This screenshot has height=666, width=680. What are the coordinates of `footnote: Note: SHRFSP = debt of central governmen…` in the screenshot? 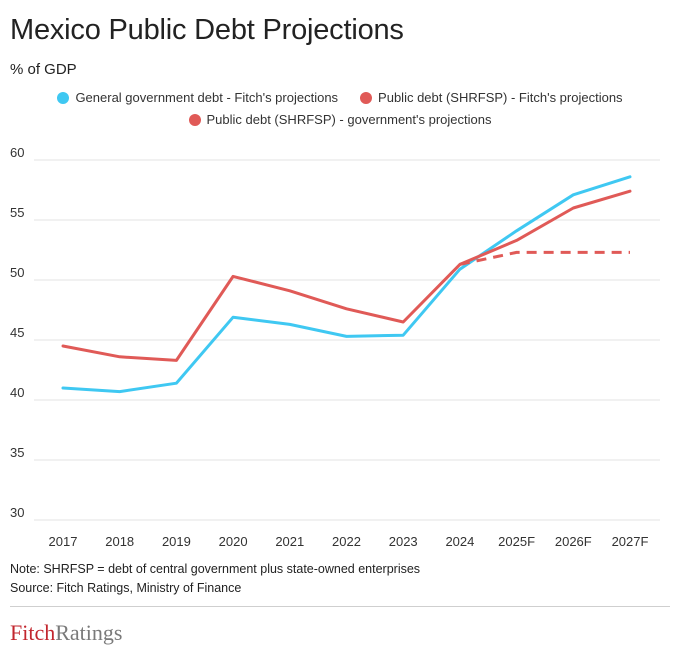 It's located at (215, 579).